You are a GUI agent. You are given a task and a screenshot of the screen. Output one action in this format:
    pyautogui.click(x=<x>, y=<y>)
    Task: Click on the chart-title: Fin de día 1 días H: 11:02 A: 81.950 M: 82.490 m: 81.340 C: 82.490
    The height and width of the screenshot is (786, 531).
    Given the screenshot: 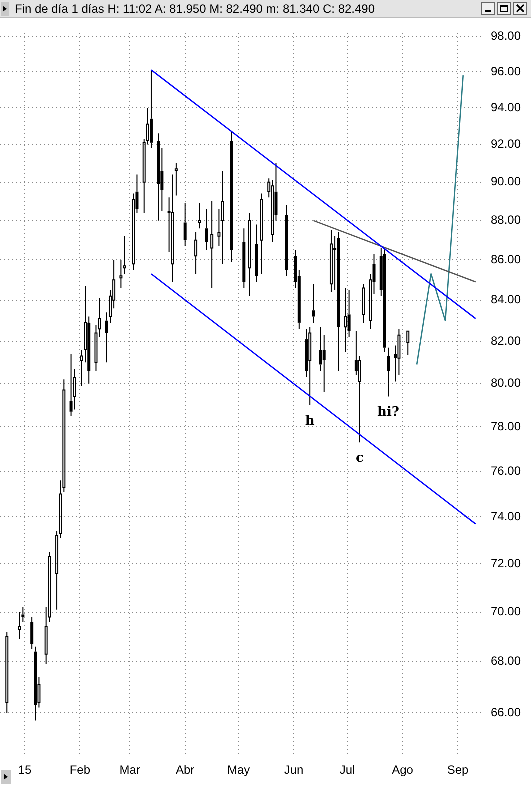 What is the action you would take?
    pyautogui.click(x=195, y=9)
    